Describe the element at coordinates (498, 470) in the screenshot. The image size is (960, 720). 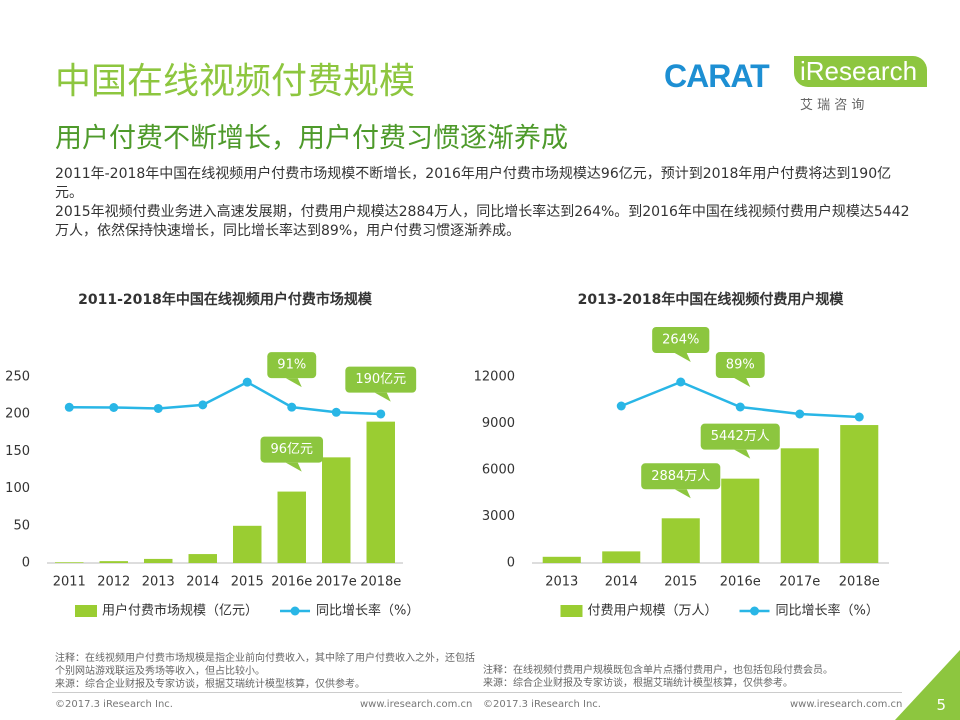
I see `y-tick-label: 6000` at that location.